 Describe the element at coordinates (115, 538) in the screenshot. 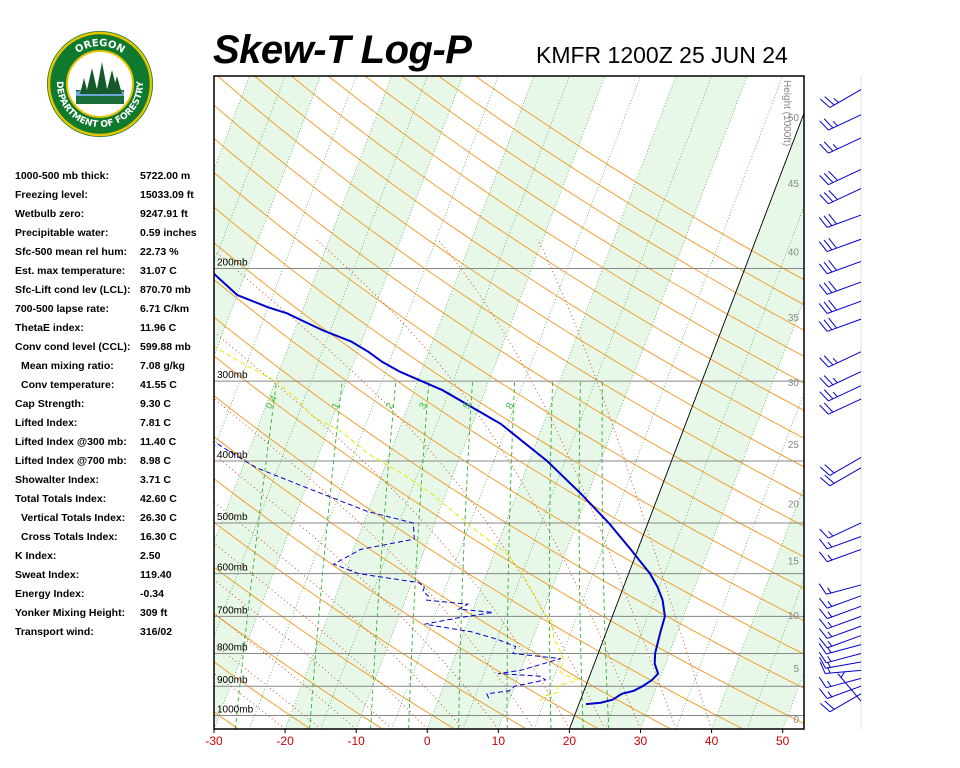

I see `index-row: Cross Totals Index: 16.30 C` at that location.